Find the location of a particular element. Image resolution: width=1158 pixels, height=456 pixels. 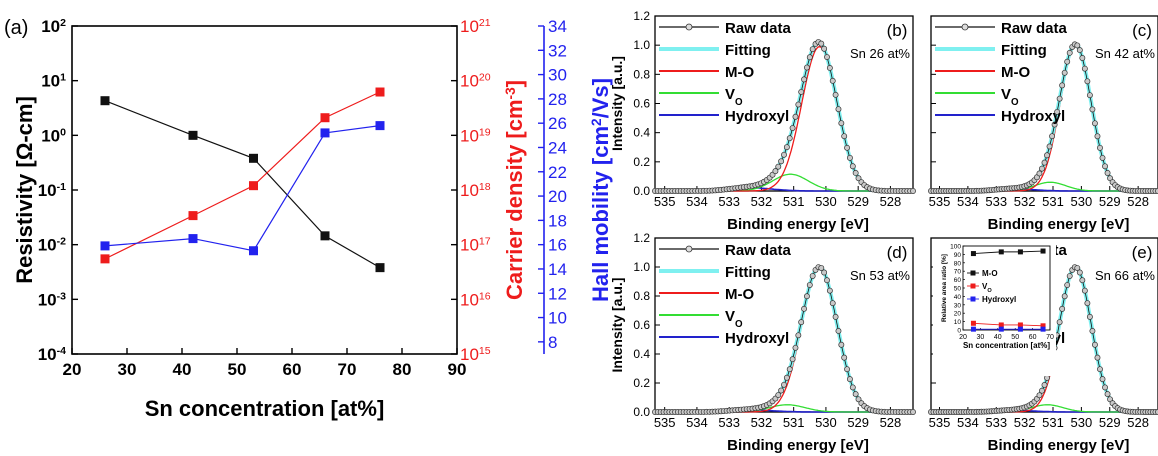

y-tick-label-mobility: 34 is located at coordinates (557, 26).